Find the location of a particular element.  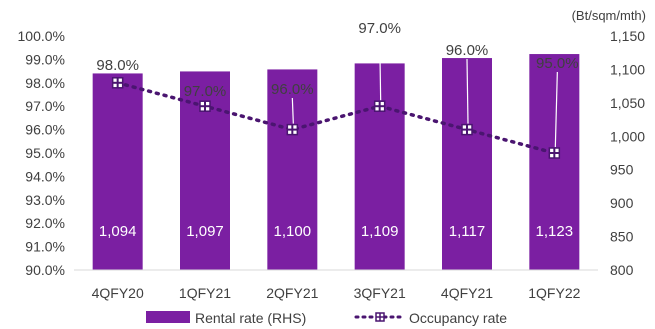

occupancy-value-label-1QFY22: 95.0% is located at coordinates (557, 63).